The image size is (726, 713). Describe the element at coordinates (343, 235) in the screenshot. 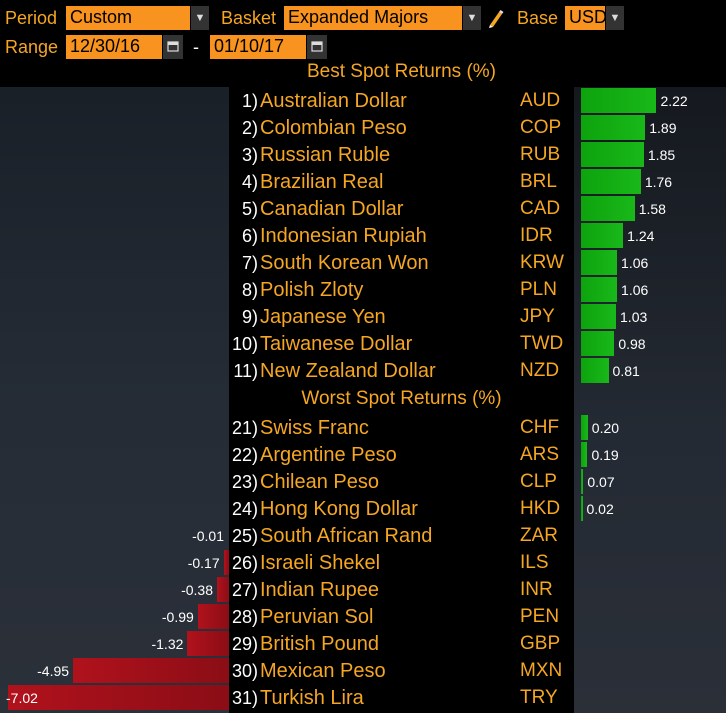

I see `currency-name: Indonesian Rupiah` at that location.